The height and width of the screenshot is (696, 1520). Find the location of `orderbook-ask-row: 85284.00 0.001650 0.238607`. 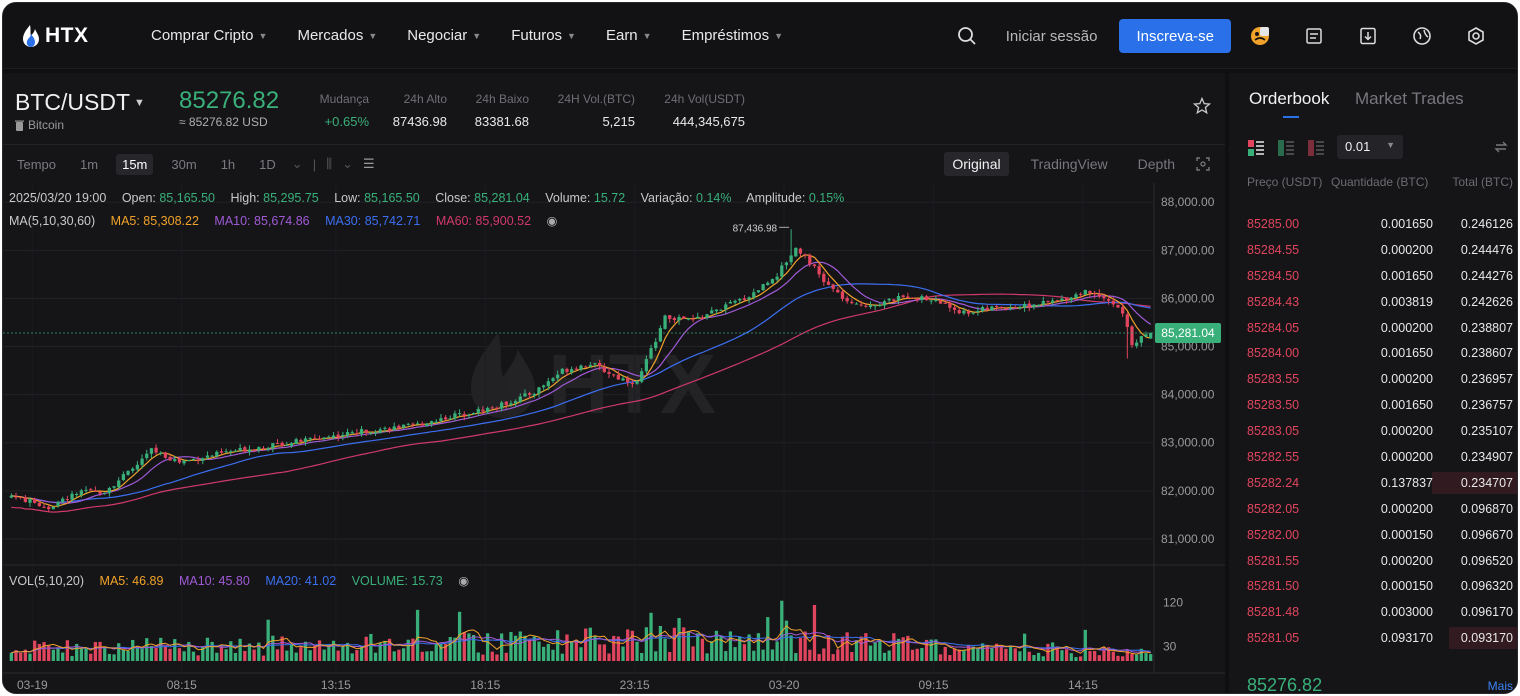

orderbook-ask-row: 85284.00 0.001650 0.238607 is located at coordinates (1373, 353).